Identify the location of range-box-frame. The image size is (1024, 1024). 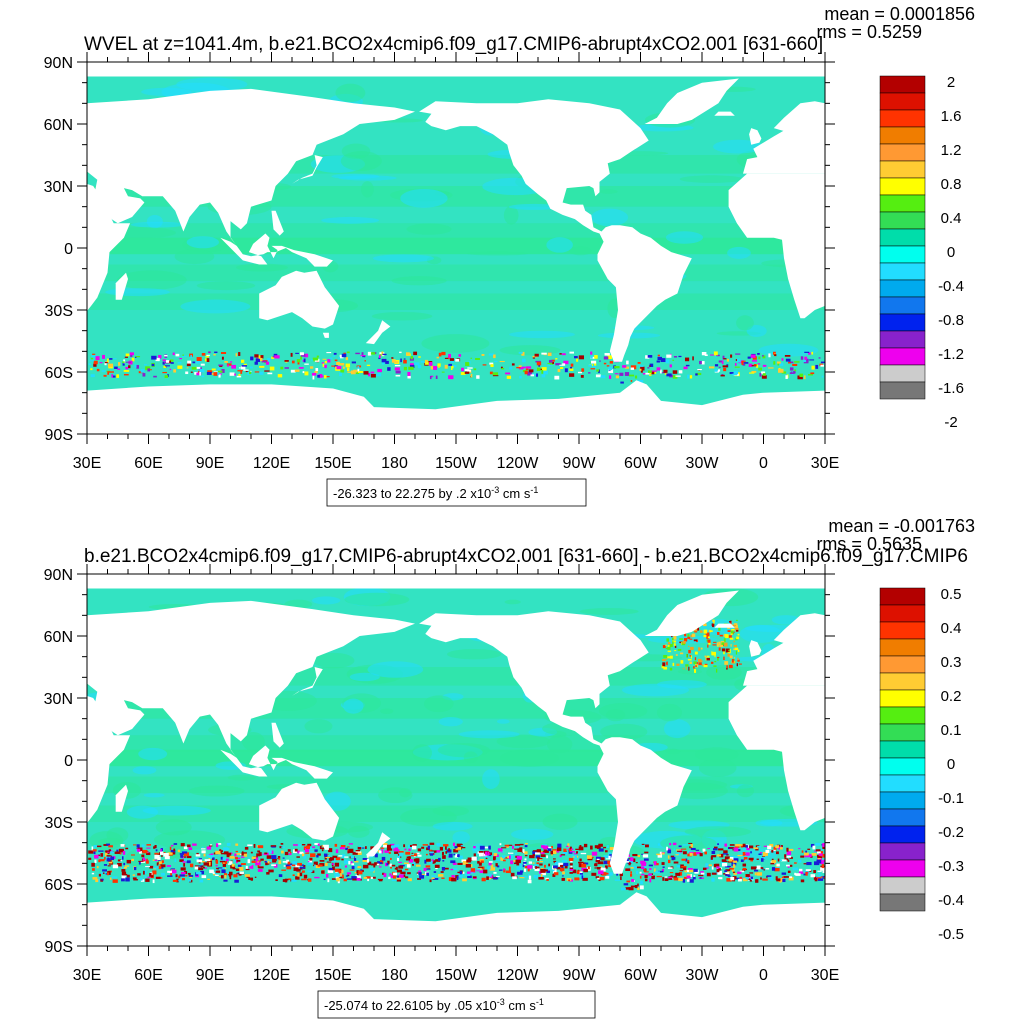
(456, 1004).